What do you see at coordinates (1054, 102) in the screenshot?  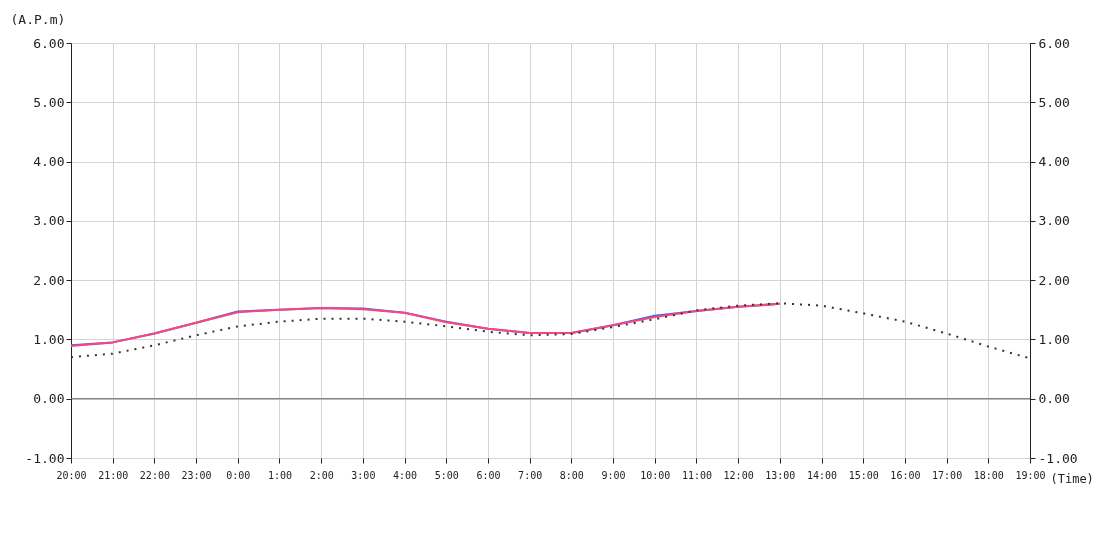 I see `y2-tick-label: 5.00` at bounding box center [1054, 102].